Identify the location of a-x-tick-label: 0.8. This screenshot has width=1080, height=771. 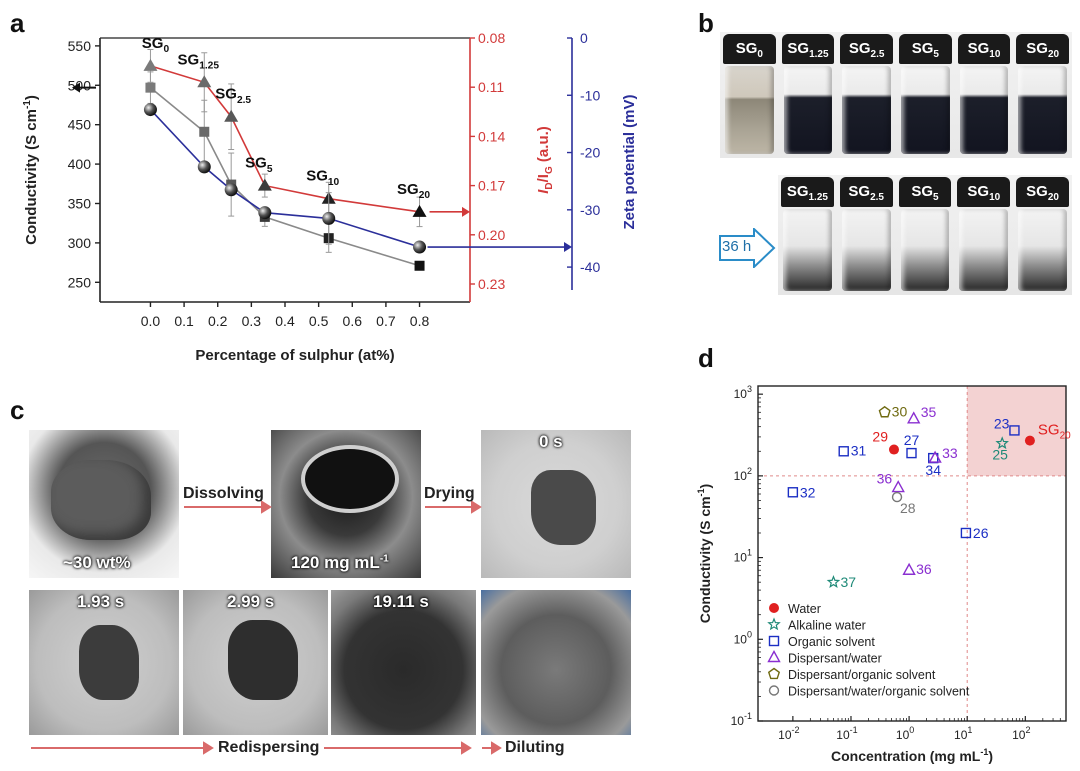
(420, 321).